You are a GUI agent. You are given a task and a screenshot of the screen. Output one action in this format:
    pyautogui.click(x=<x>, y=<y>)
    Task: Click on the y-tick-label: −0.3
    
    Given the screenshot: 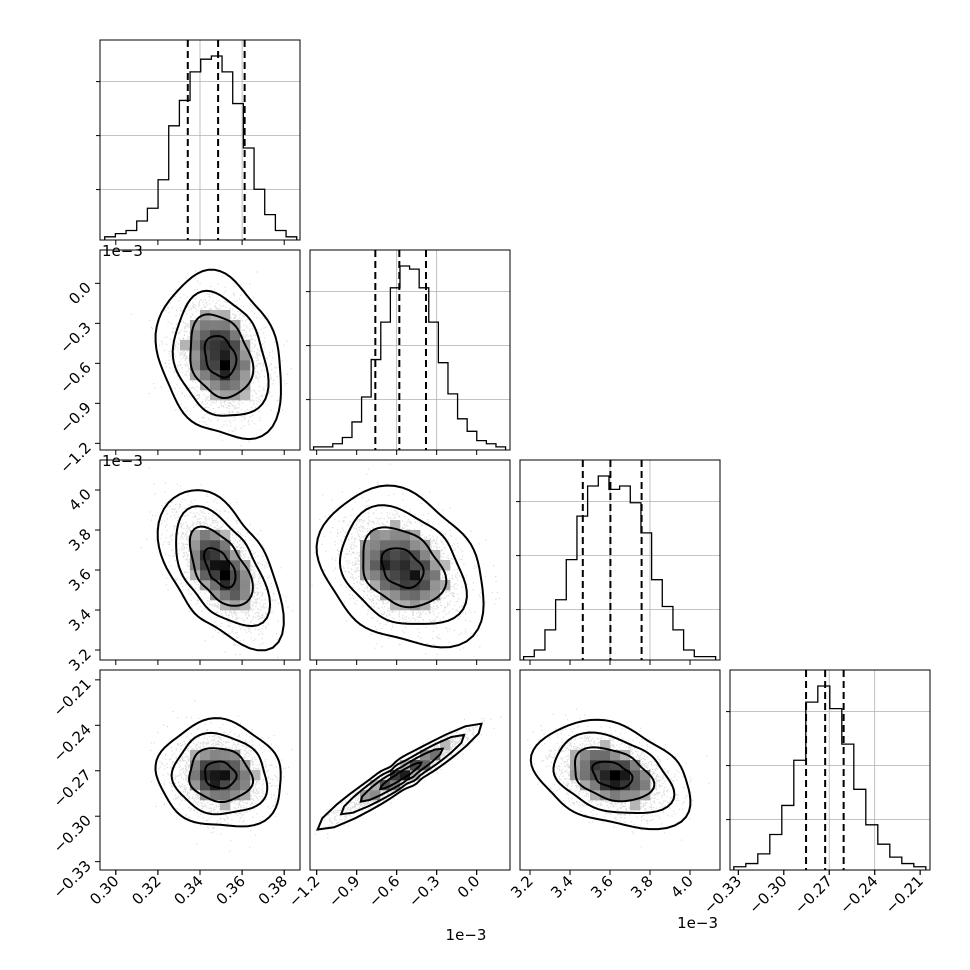 What is the action you would take?
    pyautogui.click(x=75, y=337)
    